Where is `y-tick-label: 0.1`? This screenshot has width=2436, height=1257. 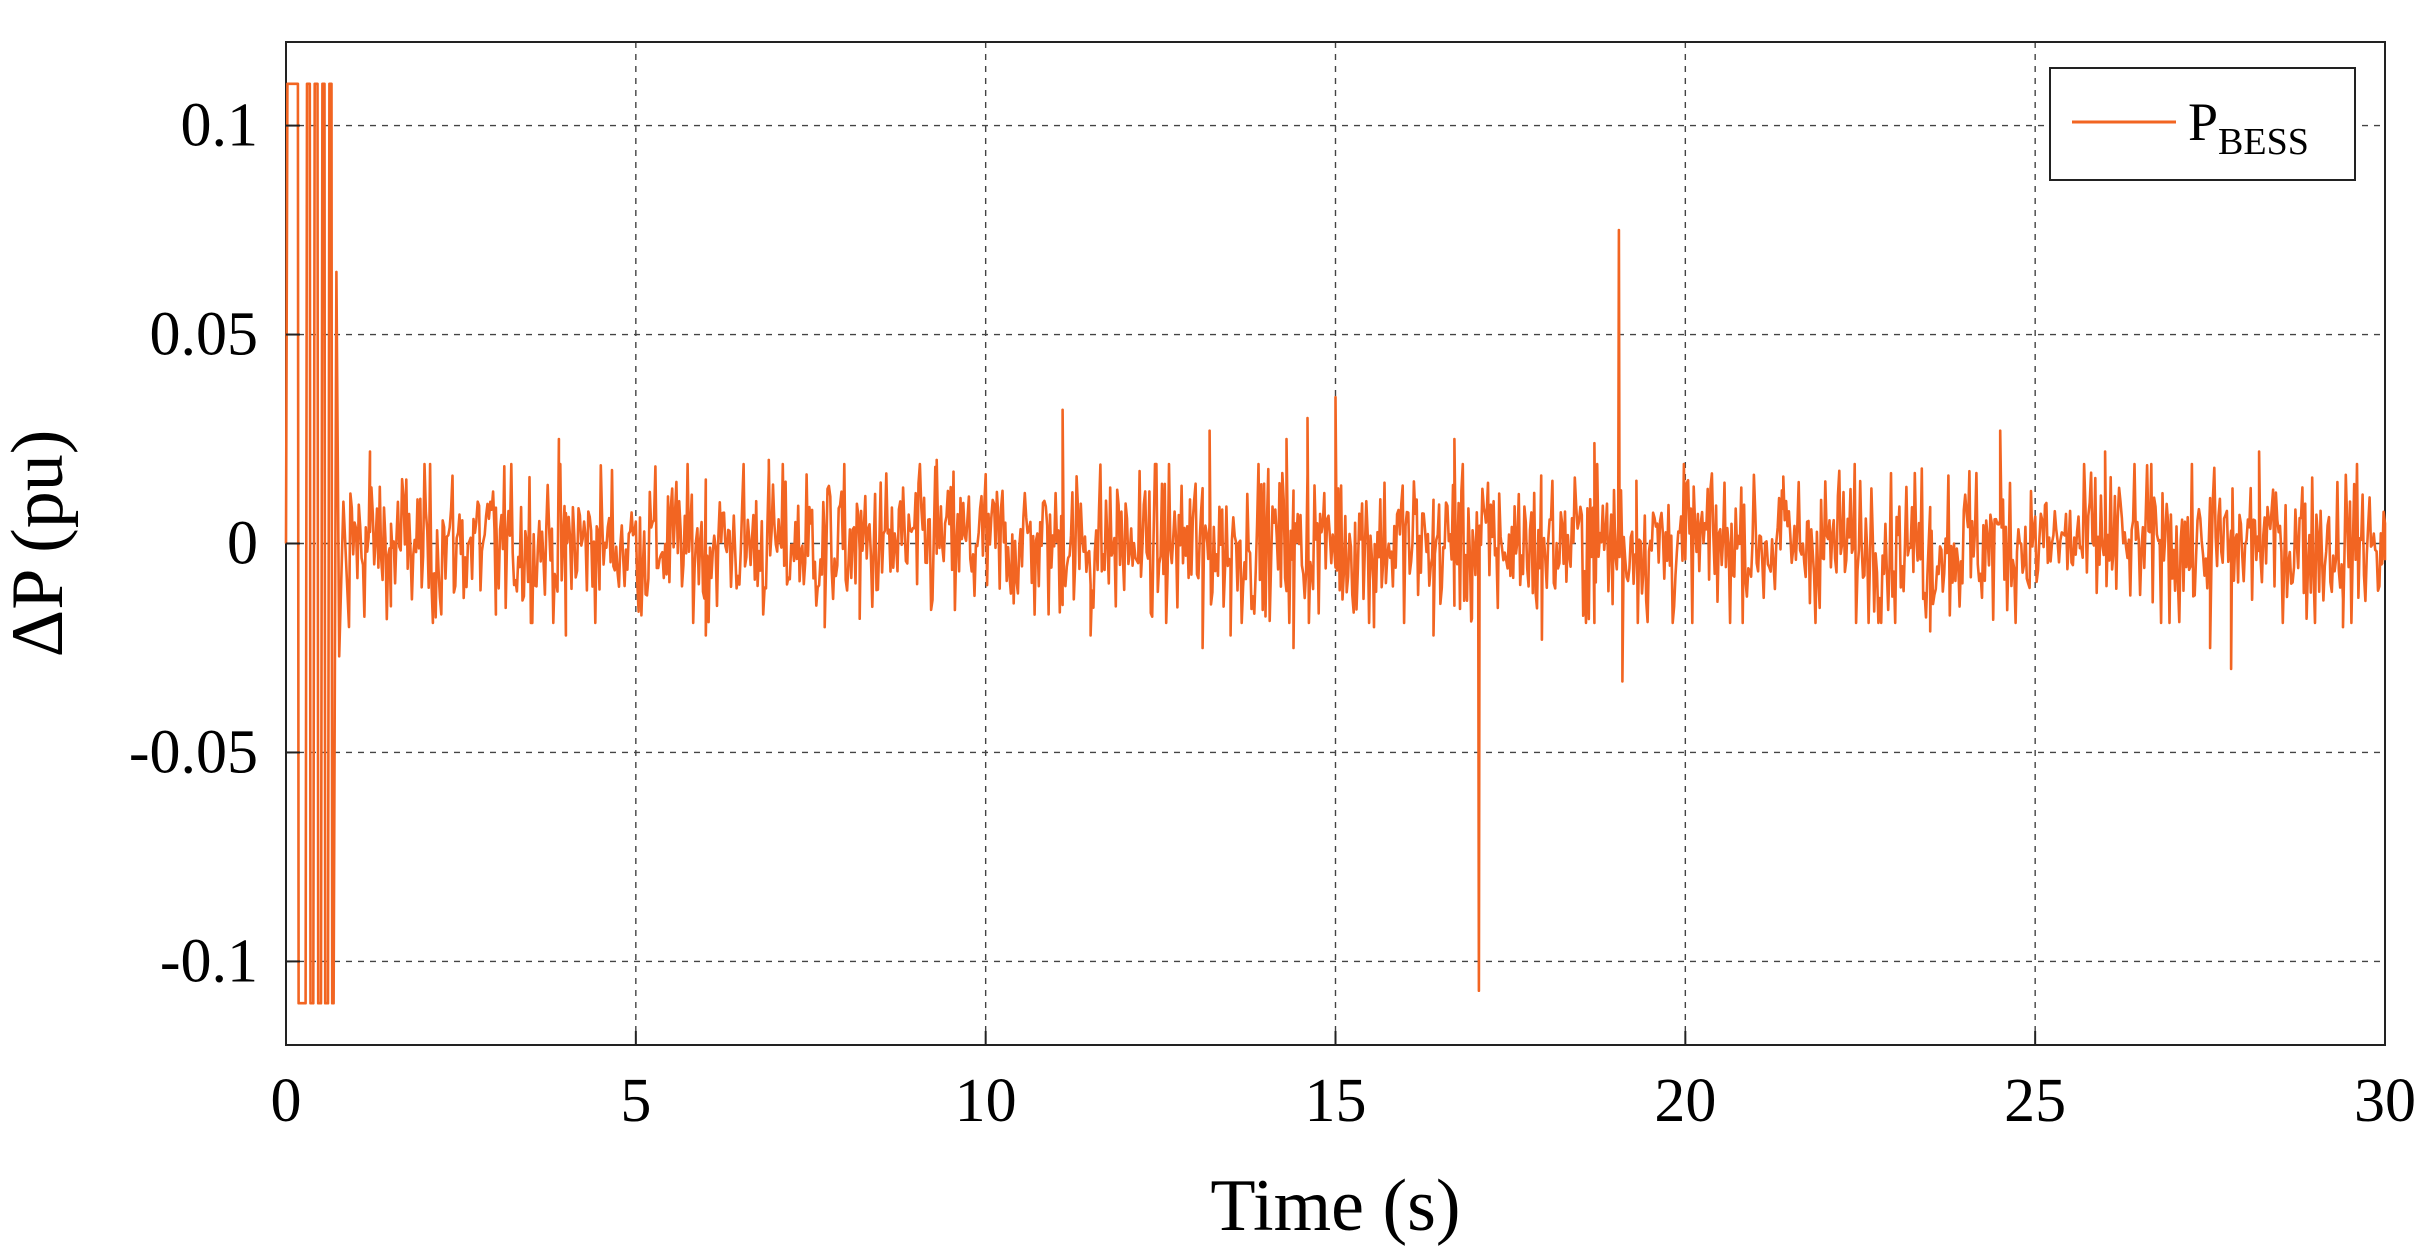
y-tick-label: 0.1 is located at coordinates (220, 126).